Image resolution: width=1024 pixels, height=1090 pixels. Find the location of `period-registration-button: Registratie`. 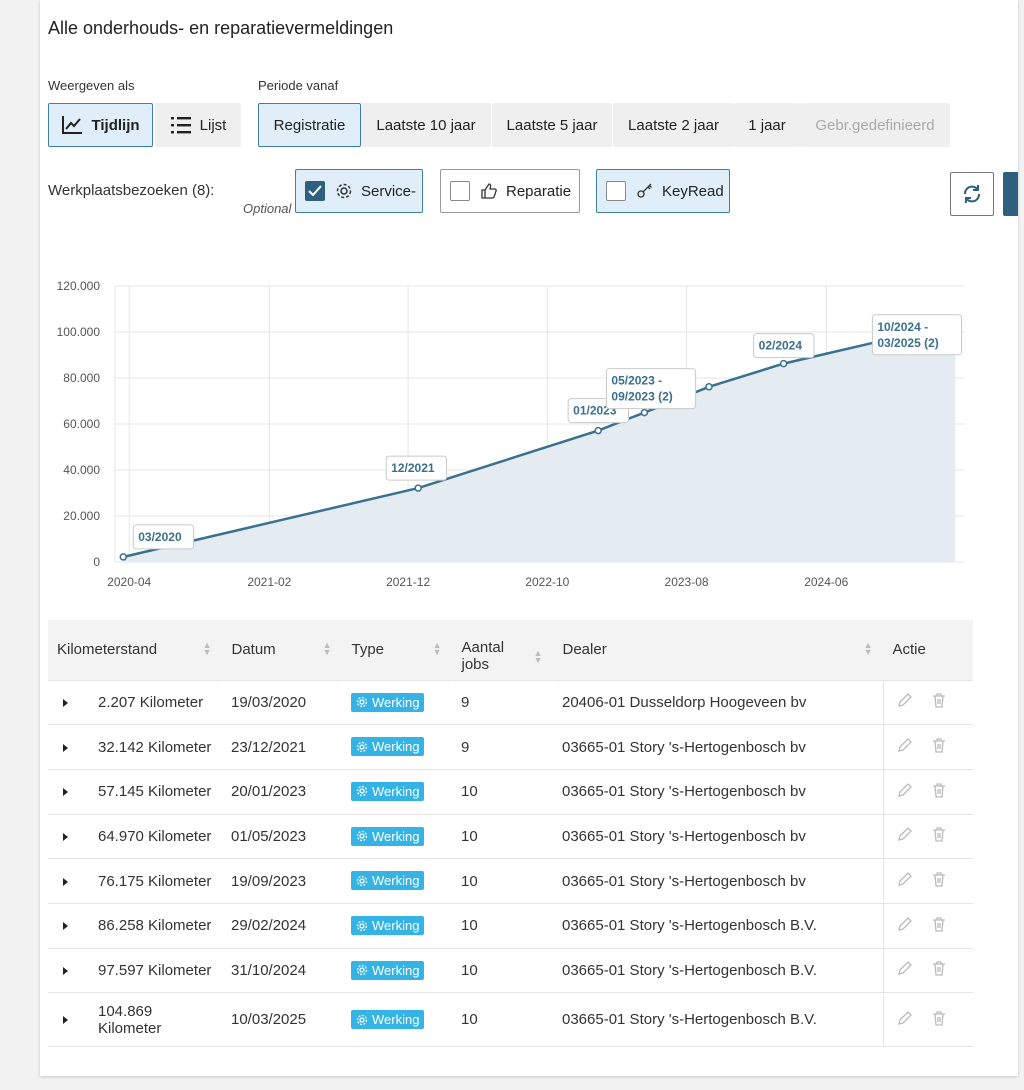

period-registration-button: Registratie is located at coordinates (309, 125).